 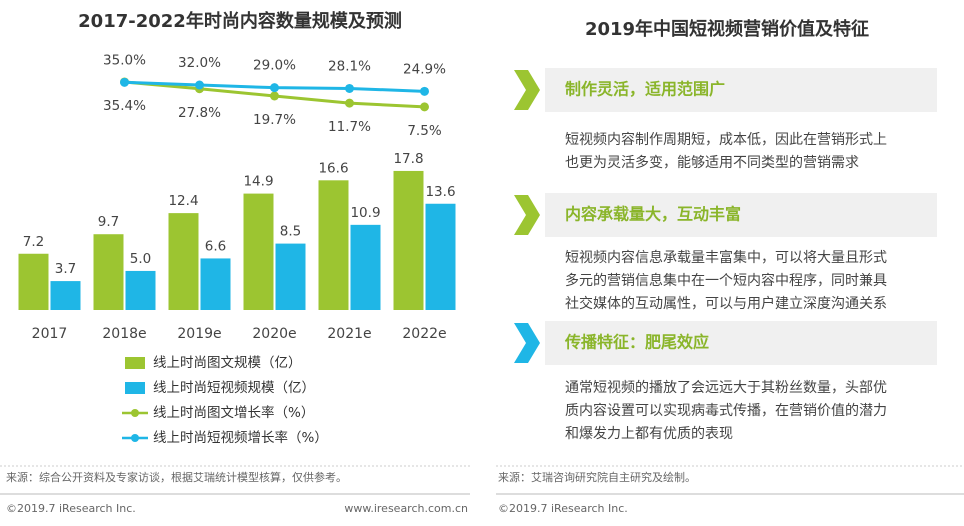 I want to click on value-label: 7.5%, so click(x=424, y=131).